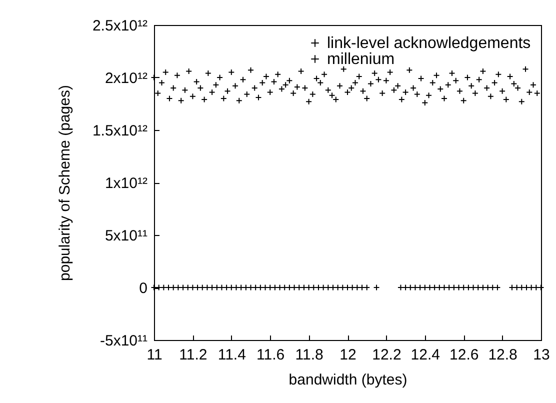 This screenshot has height=403, width=556. Describe the element at coordinates (232, 355) in the screenshot. I see `x-tick-label: 11.4` at that location.